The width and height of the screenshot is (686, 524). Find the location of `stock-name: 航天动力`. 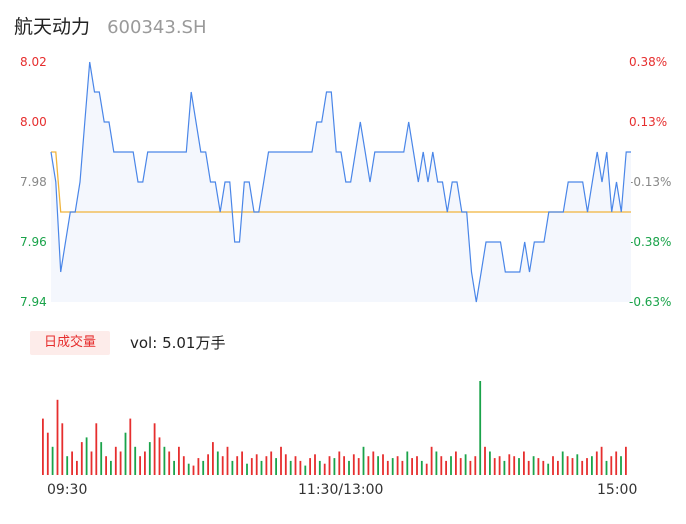

stock-name: 航天动力 is located at coordinates (52, 27).